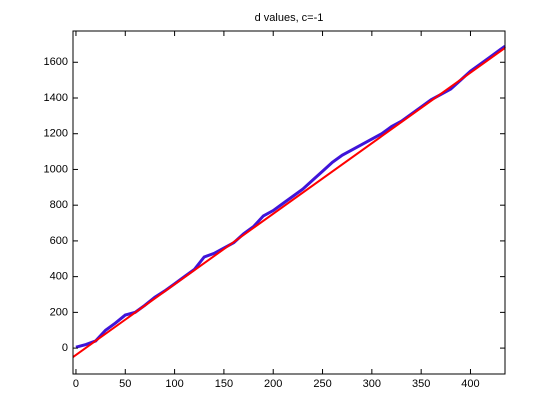  Describe the element at coordinates (273, 384) in the screenshot. I see `x-tick-label: 200` at that location.